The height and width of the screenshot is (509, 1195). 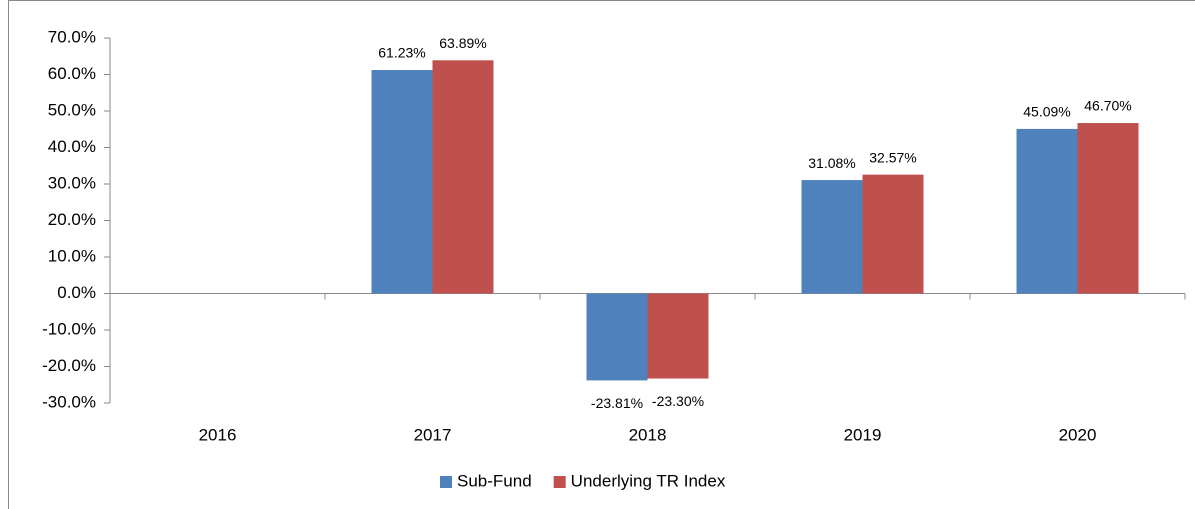 What do you see at coordinates (462, 43) in the screenshot?
I see `data-label: 63.89%` at bounding box center [462, 43].